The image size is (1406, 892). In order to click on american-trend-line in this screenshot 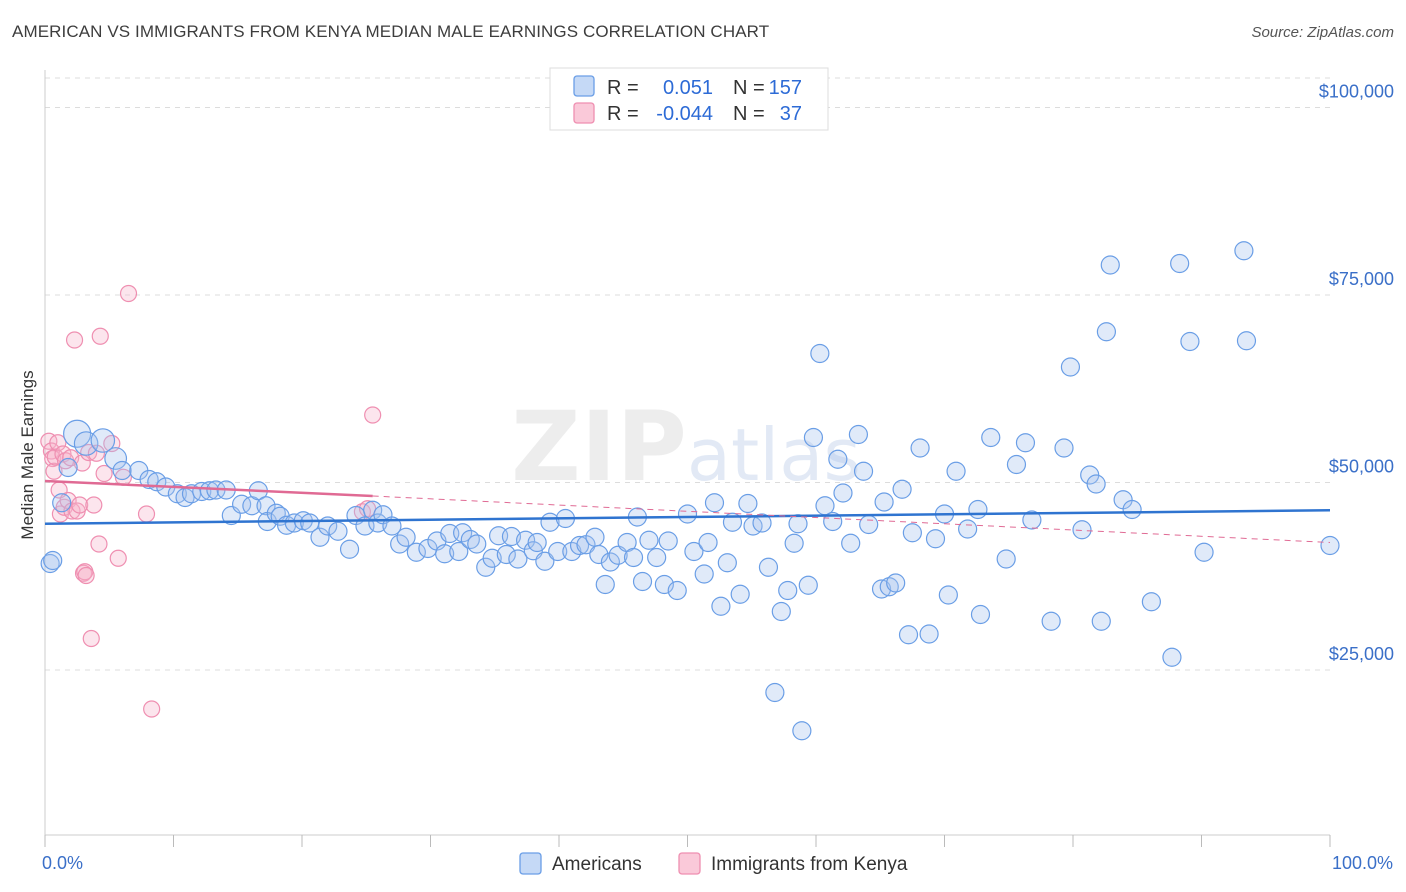, I will do `click(687, 517)`.